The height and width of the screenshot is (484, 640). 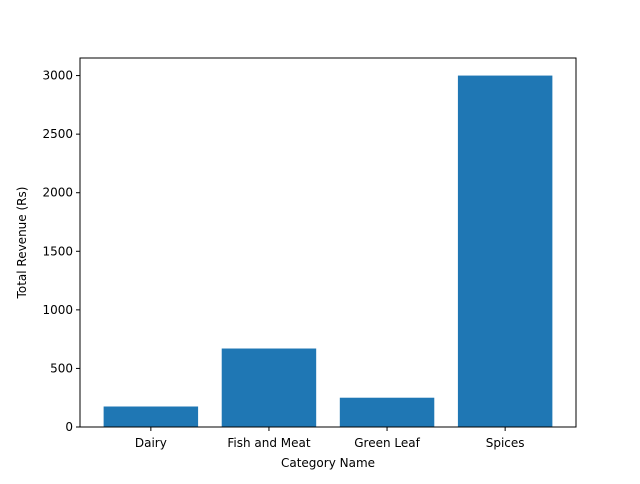 What do you see at coordinates (57, 193) in the screenshot?
I see `y-tick-label: 2000` at bounding box center [57, 193].